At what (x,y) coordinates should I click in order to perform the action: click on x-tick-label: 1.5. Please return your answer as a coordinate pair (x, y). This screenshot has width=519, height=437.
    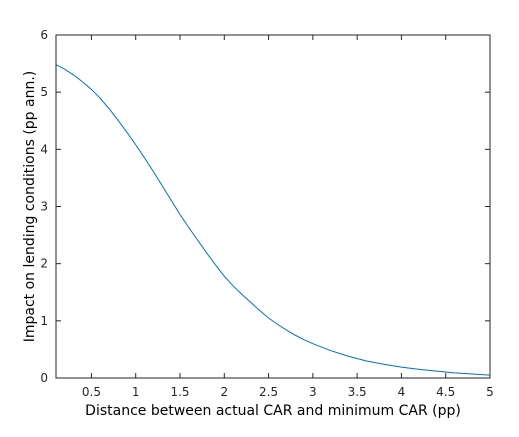
    Looking at the image, I should click on (179, 392).